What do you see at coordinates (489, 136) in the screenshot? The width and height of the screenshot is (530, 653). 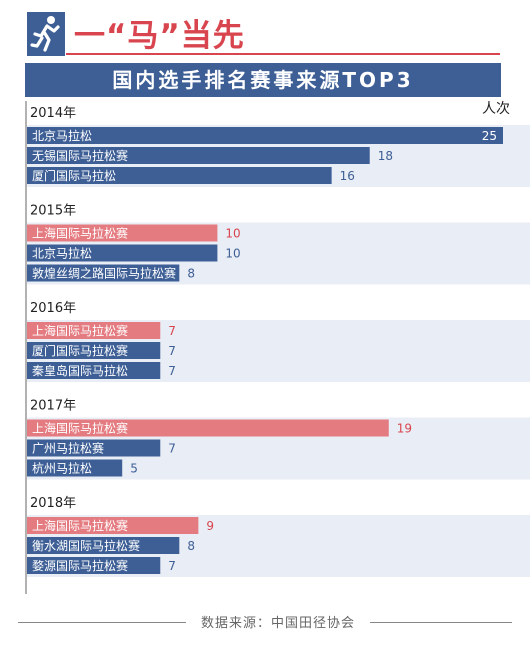 I see `bar-value: 25` at bounding box center [489, 136].